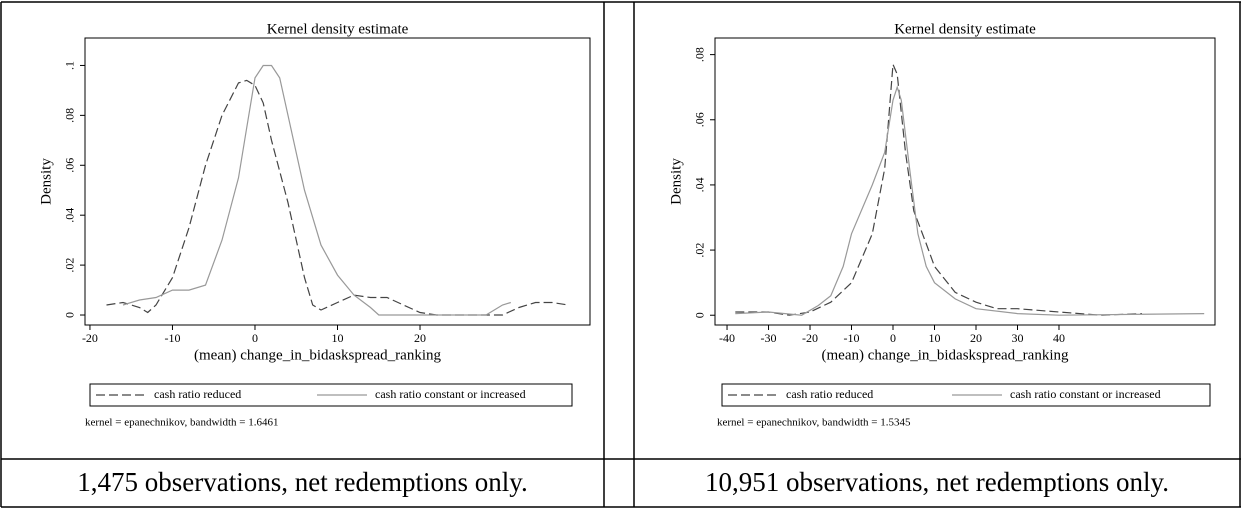 Image resolution: width=1242 pixels, height=509 pixels. I want to click on x-tick-label: 30, so click(1017, 338).